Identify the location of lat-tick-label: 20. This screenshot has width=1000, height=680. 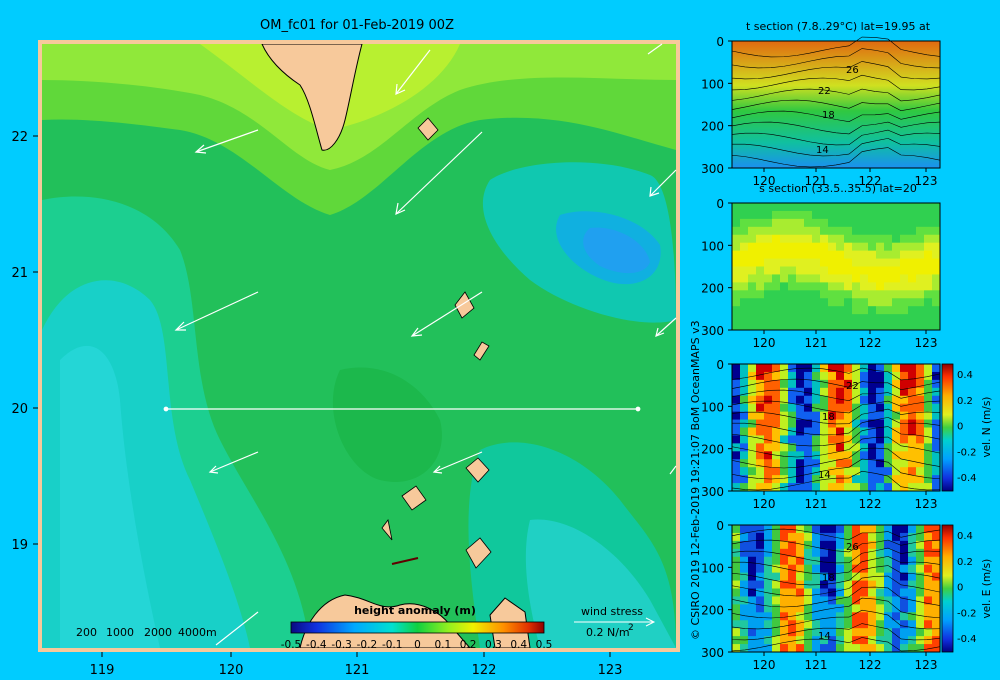
(19, 409).